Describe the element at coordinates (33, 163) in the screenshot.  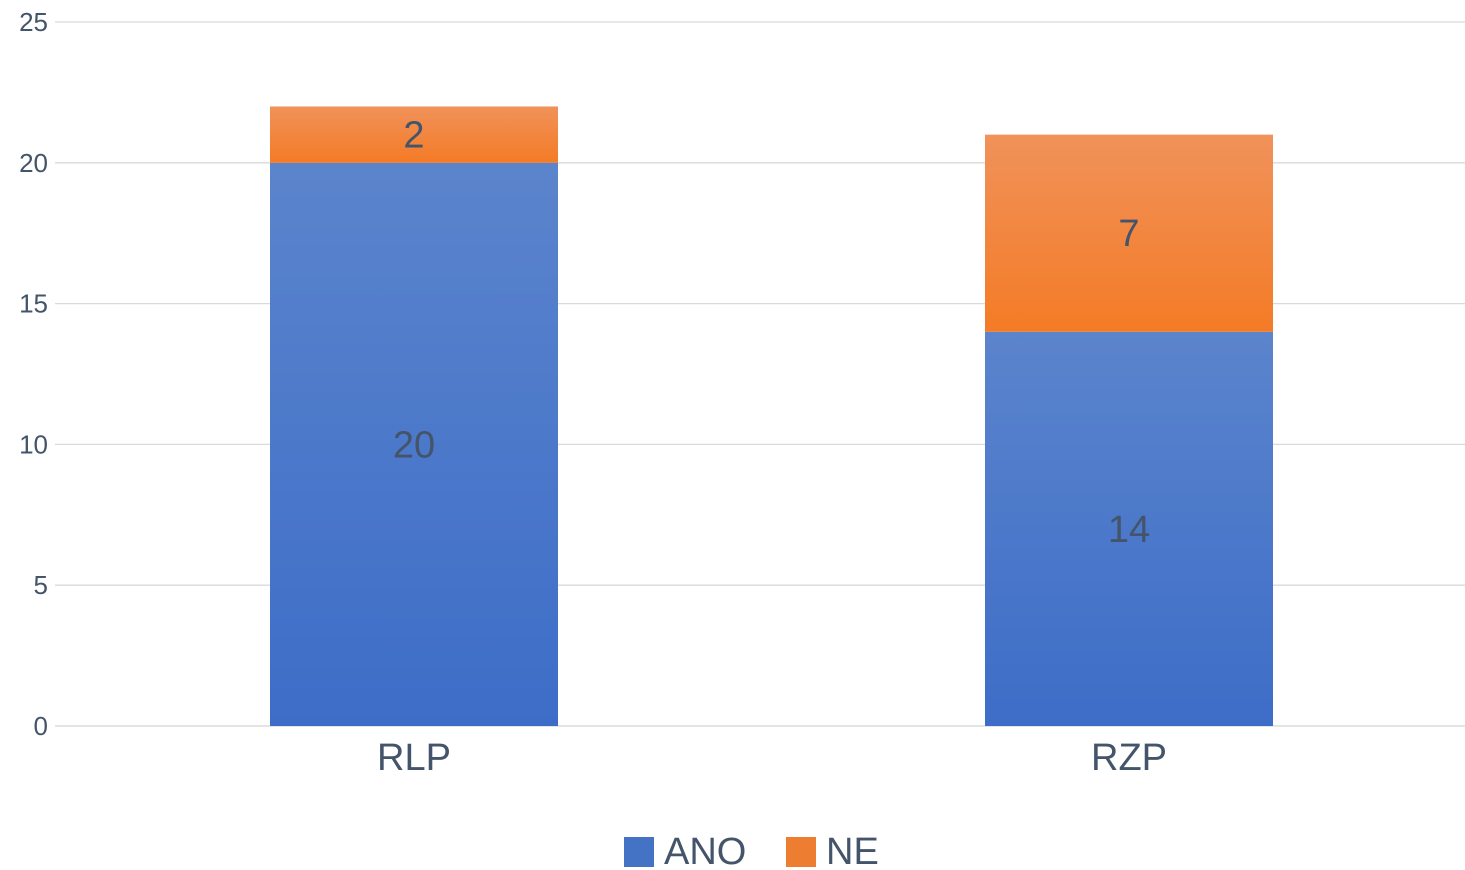
I see `y-tick-label-20: 20` at that location.